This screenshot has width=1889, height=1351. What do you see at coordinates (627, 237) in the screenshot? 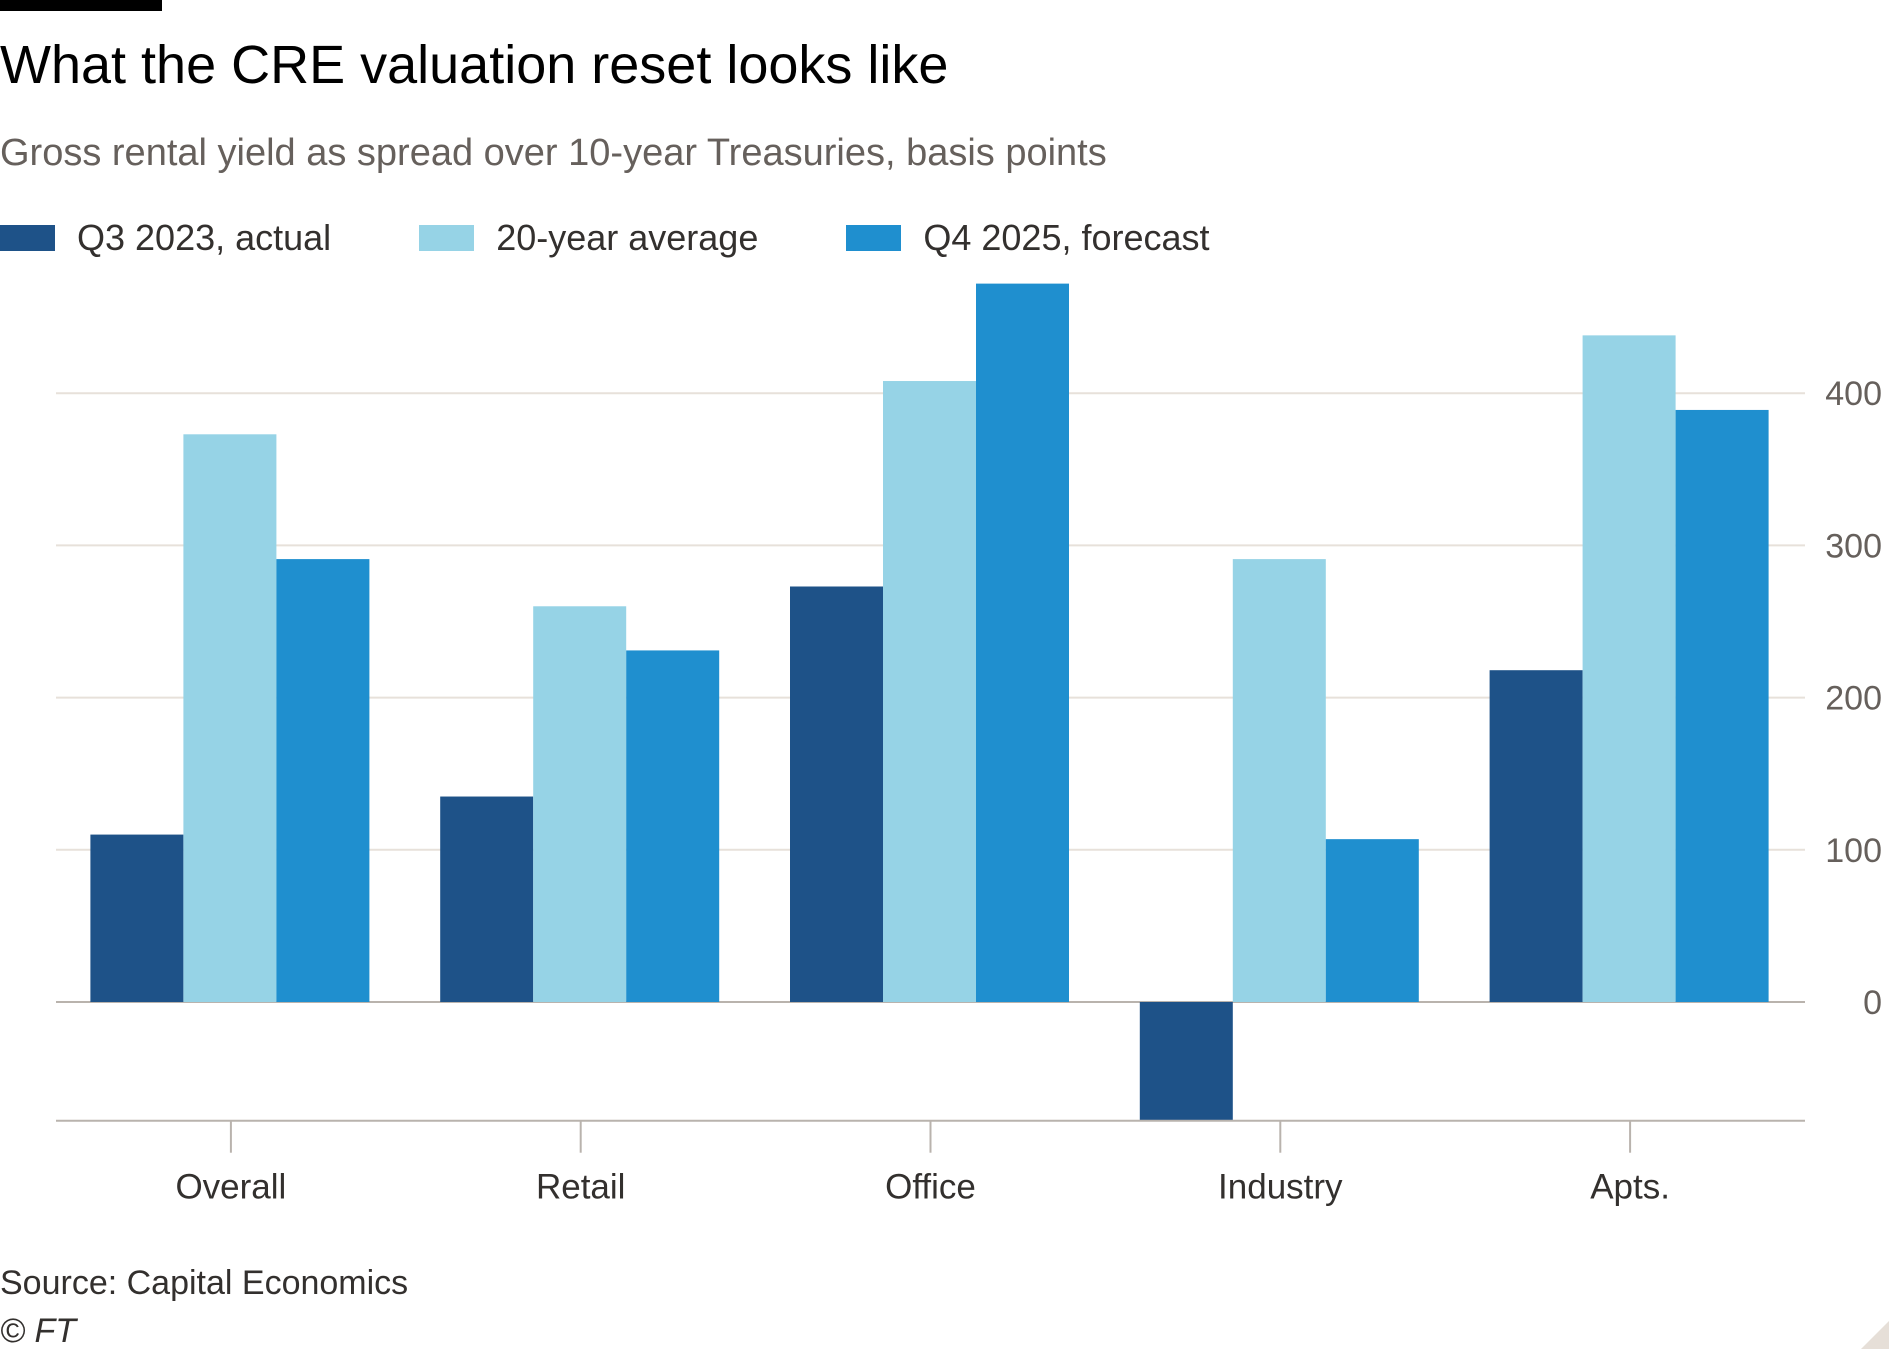
I see `legend-label-20-year-average: 20-year average` at bounding box center [627, 237].